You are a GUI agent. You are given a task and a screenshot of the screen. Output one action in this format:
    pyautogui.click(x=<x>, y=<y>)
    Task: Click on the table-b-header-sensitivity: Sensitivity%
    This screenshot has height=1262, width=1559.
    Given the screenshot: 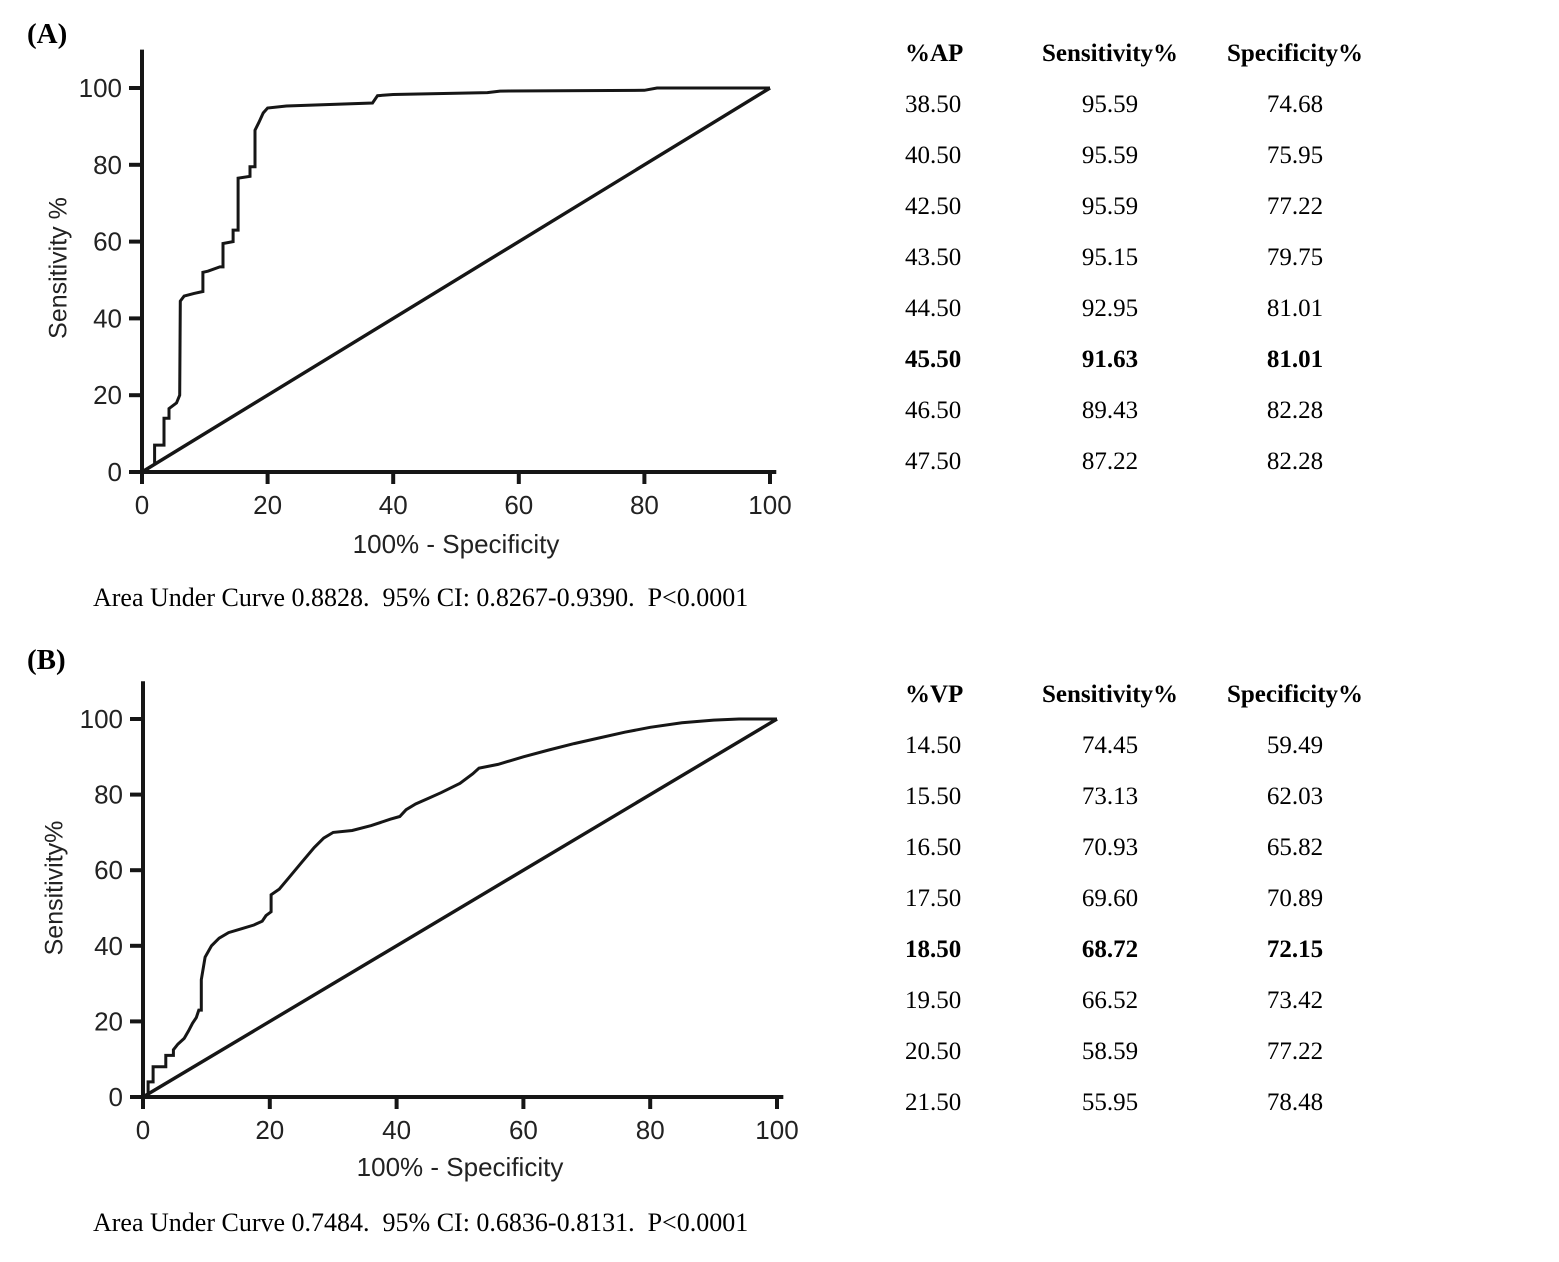 What is the action you would take?
    pyautogui.click(x=1110, y=694)
    